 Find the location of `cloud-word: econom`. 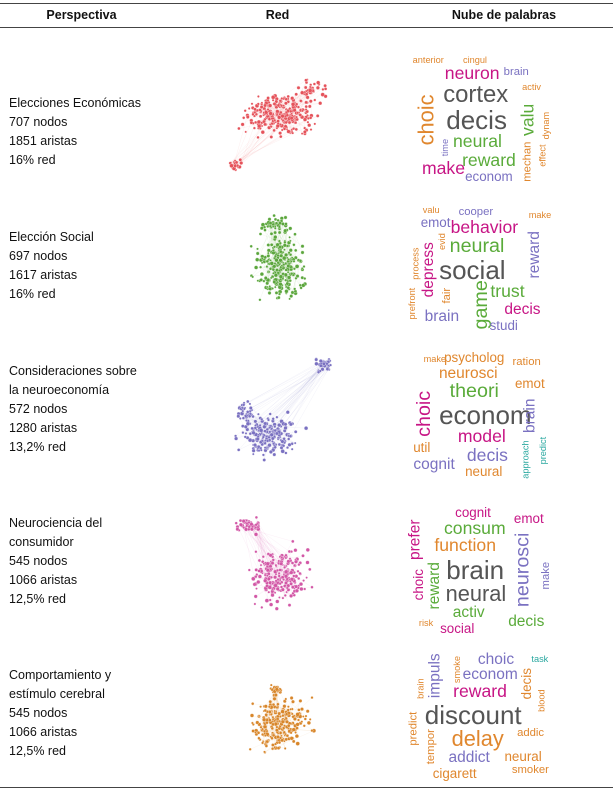

cloud-word: econom is located at coordinates (485, 415).